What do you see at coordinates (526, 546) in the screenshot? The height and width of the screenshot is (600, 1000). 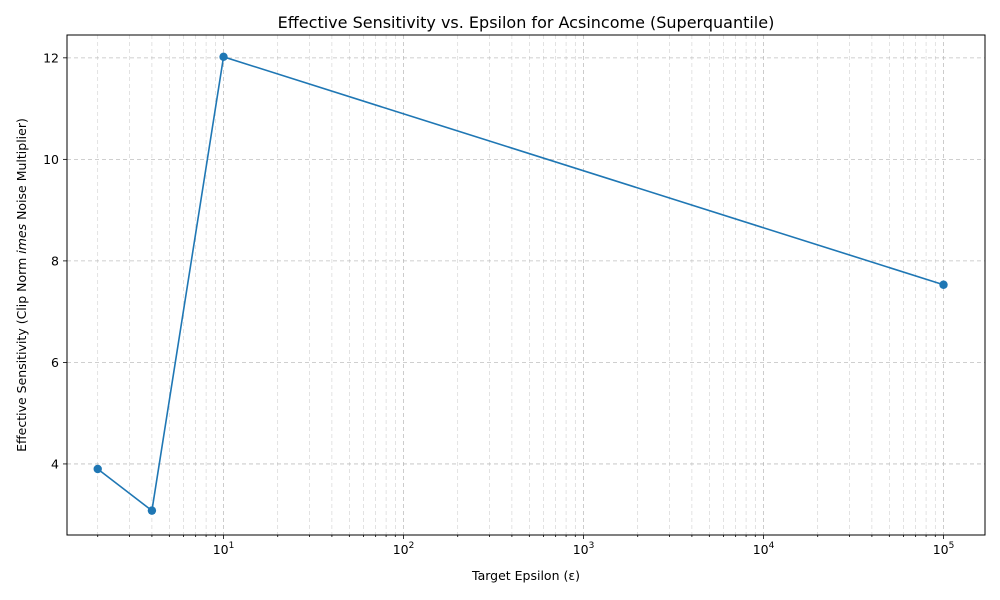 I see `x-axis: 10¹ 10² 10³ 10⁴ 10⁵` at bounding box center [526, 546].